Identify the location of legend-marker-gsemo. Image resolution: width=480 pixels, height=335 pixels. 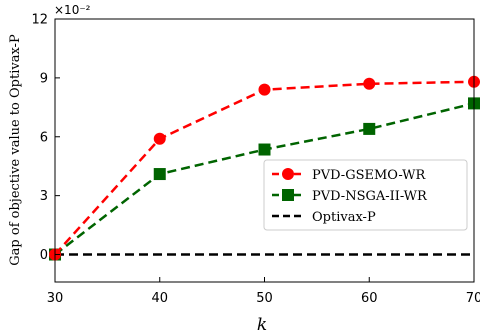
(288, 174).